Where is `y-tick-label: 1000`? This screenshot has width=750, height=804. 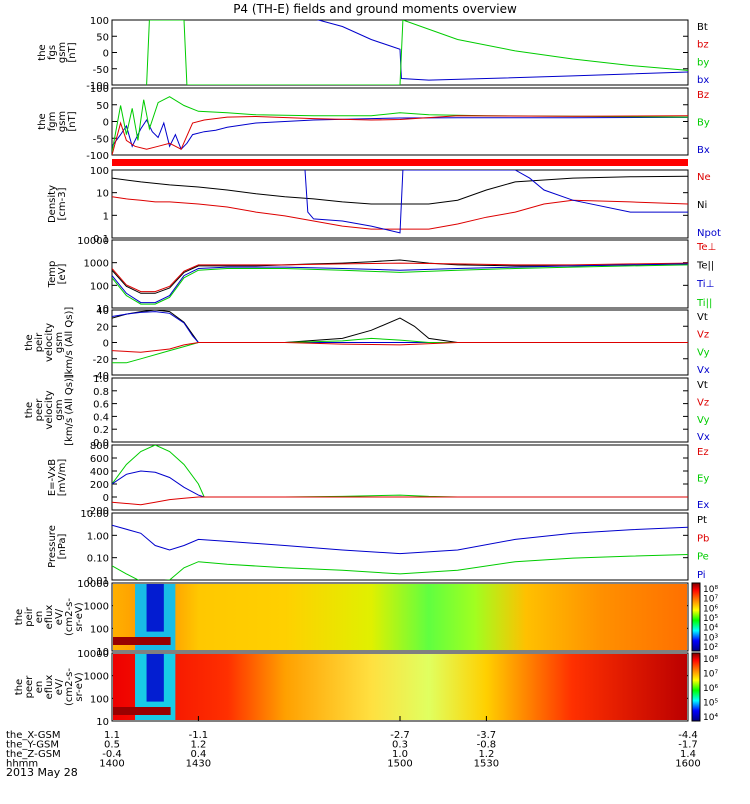 y-tick-label: 1000 is located at coordinates (96, 677).